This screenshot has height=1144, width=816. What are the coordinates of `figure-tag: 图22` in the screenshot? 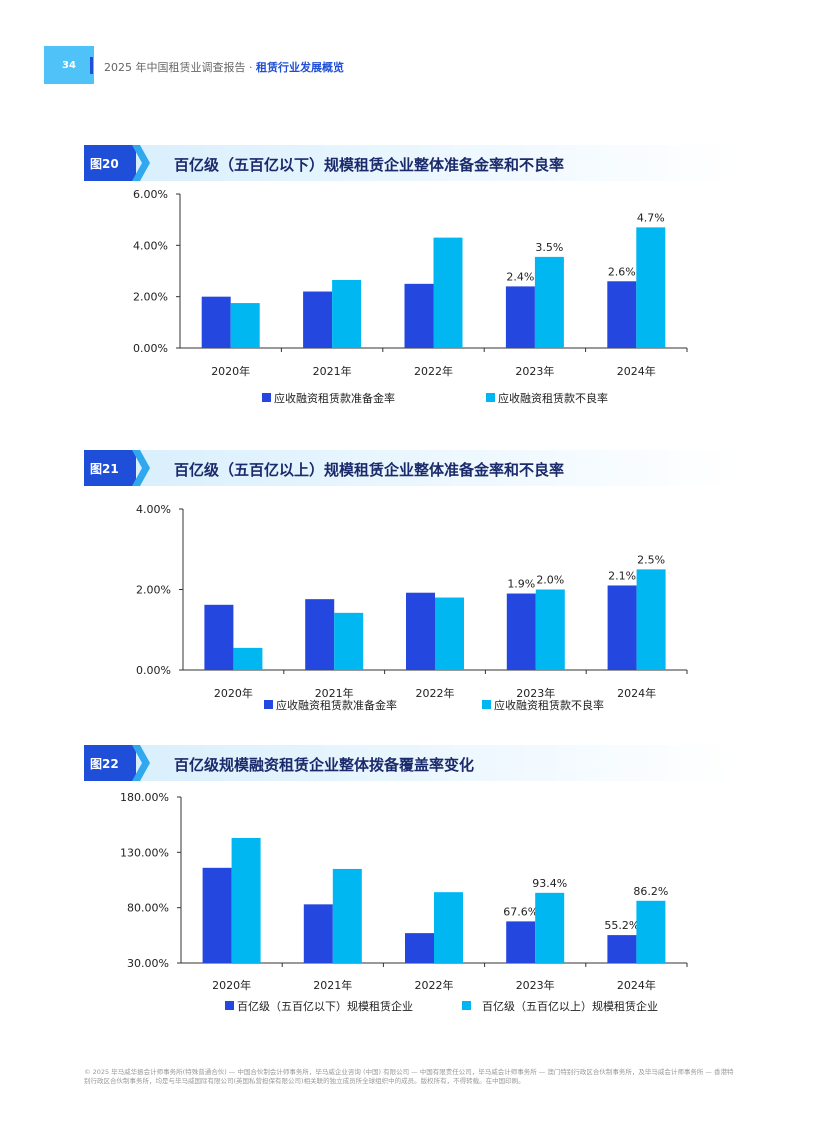 It's located at (110, 763).